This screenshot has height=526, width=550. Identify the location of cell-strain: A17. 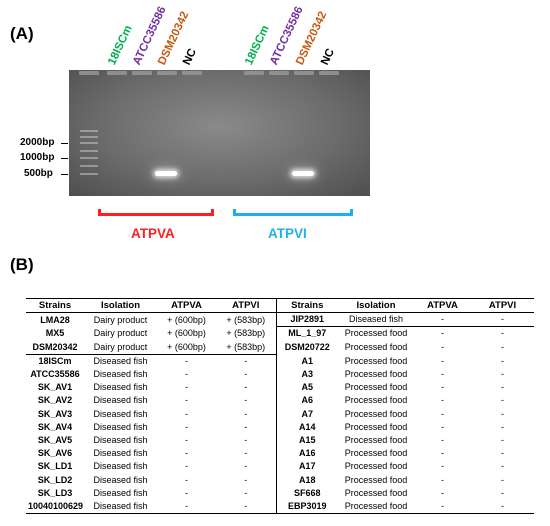
(306, 467).